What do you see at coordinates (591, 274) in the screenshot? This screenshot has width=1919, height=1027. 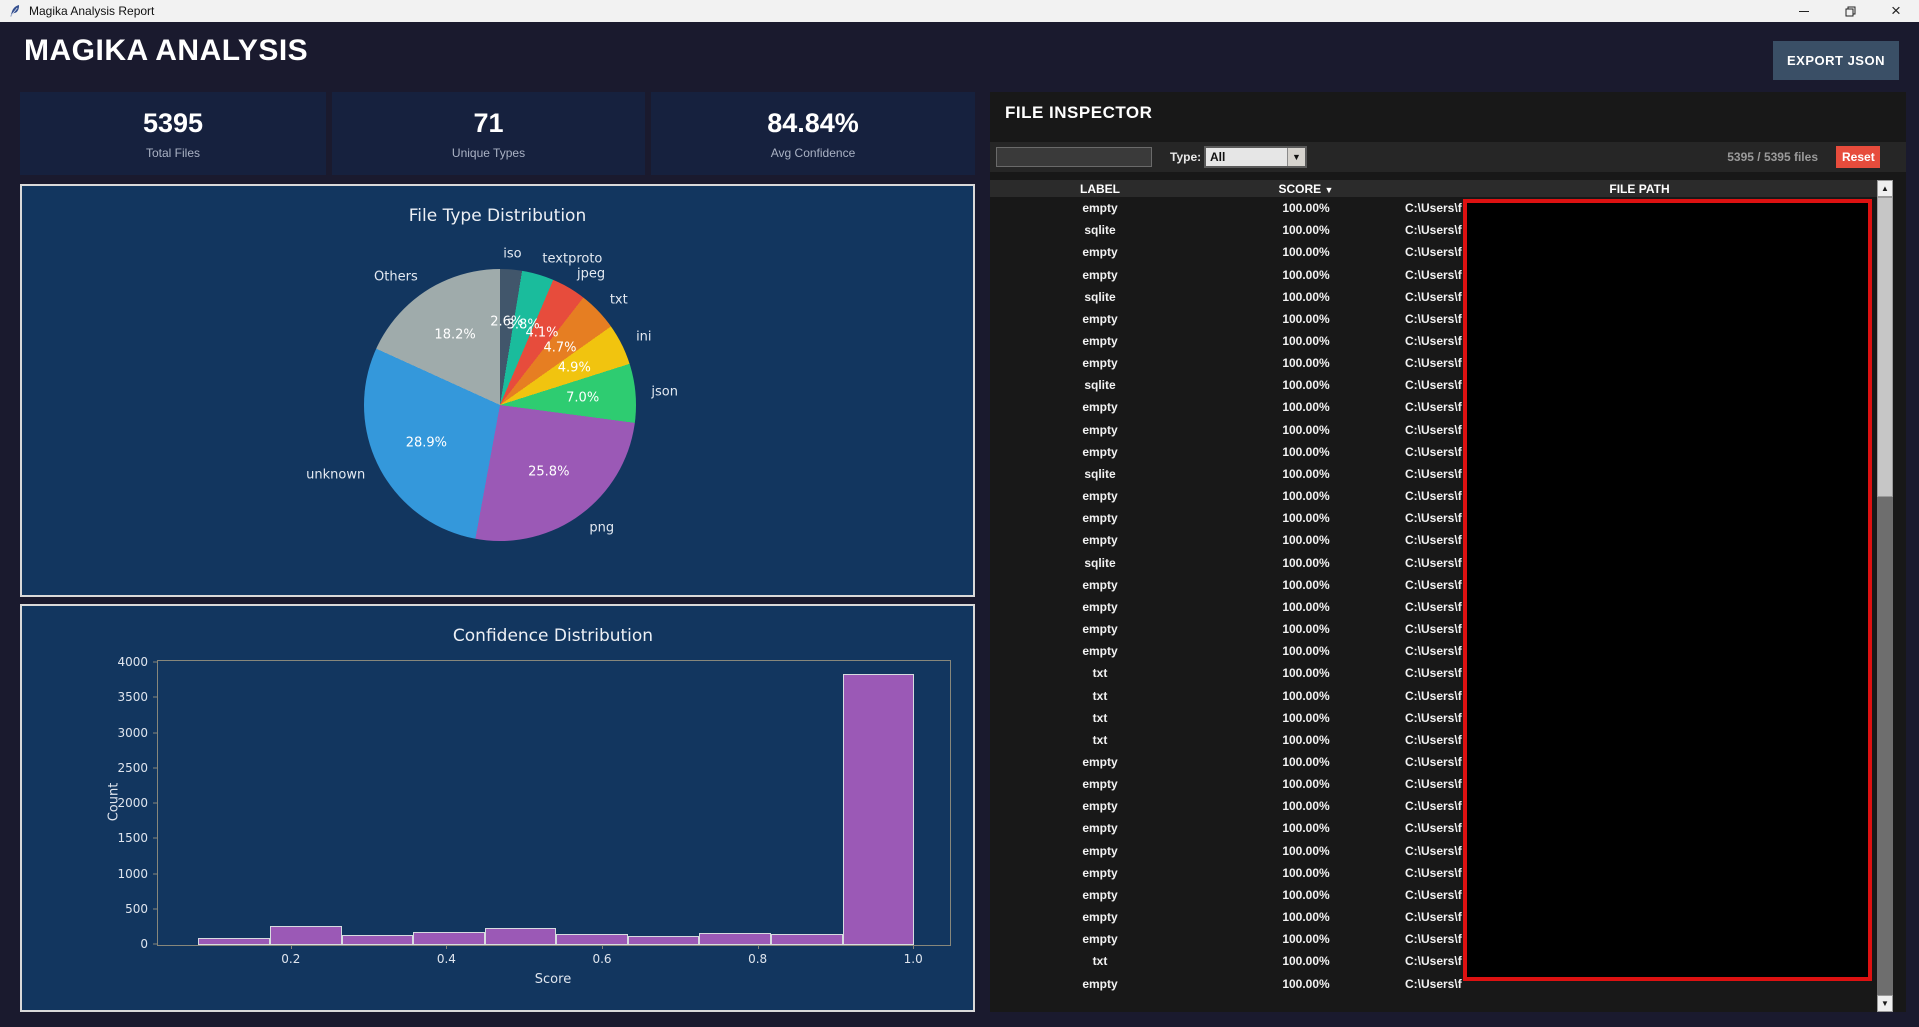 I see `pie-slice-label: jpeg` at bounding box center [591, 274].